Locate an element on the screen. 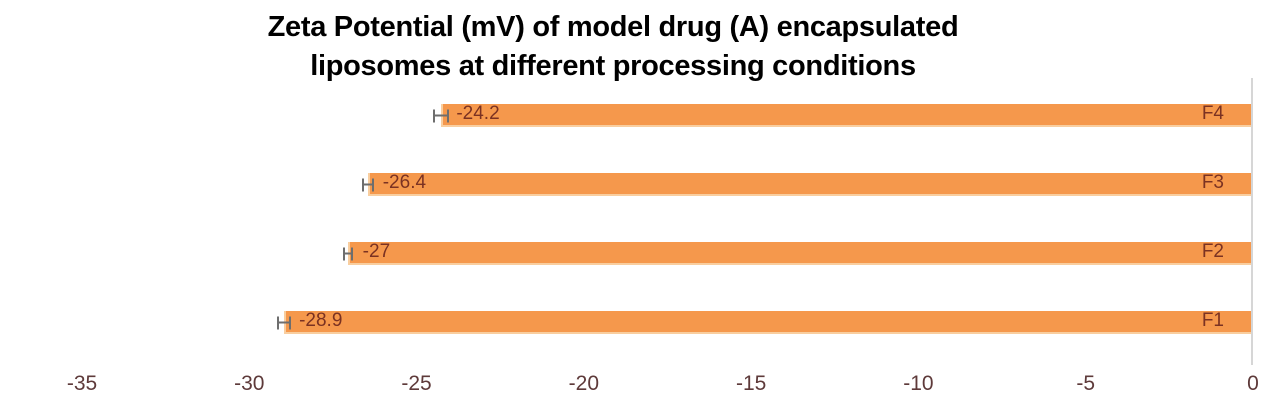 The height and width of the screenshot is (412, 1280). error-bar-f4 is located at coordinates (441, 115).